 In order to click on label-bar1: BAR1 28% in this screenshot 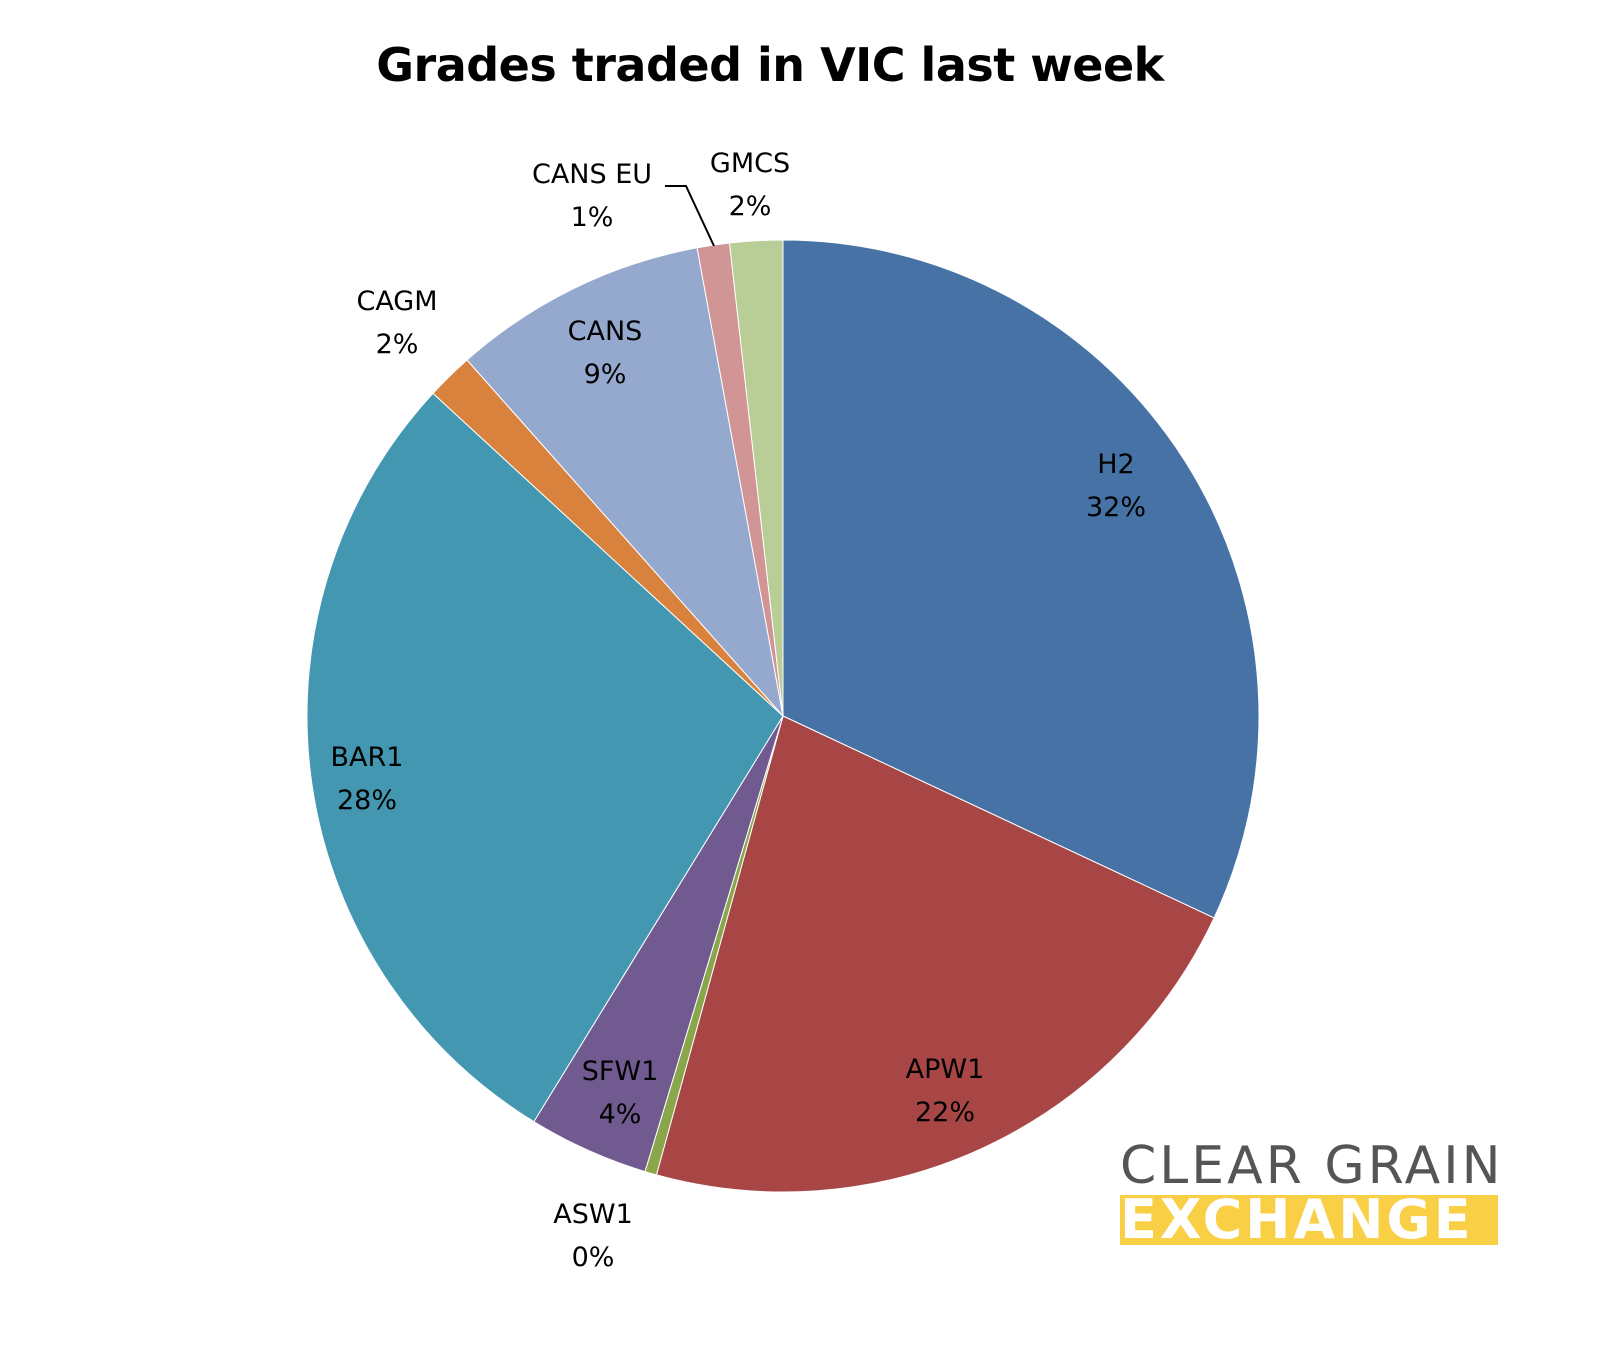, I will do `click(367, 779)`.